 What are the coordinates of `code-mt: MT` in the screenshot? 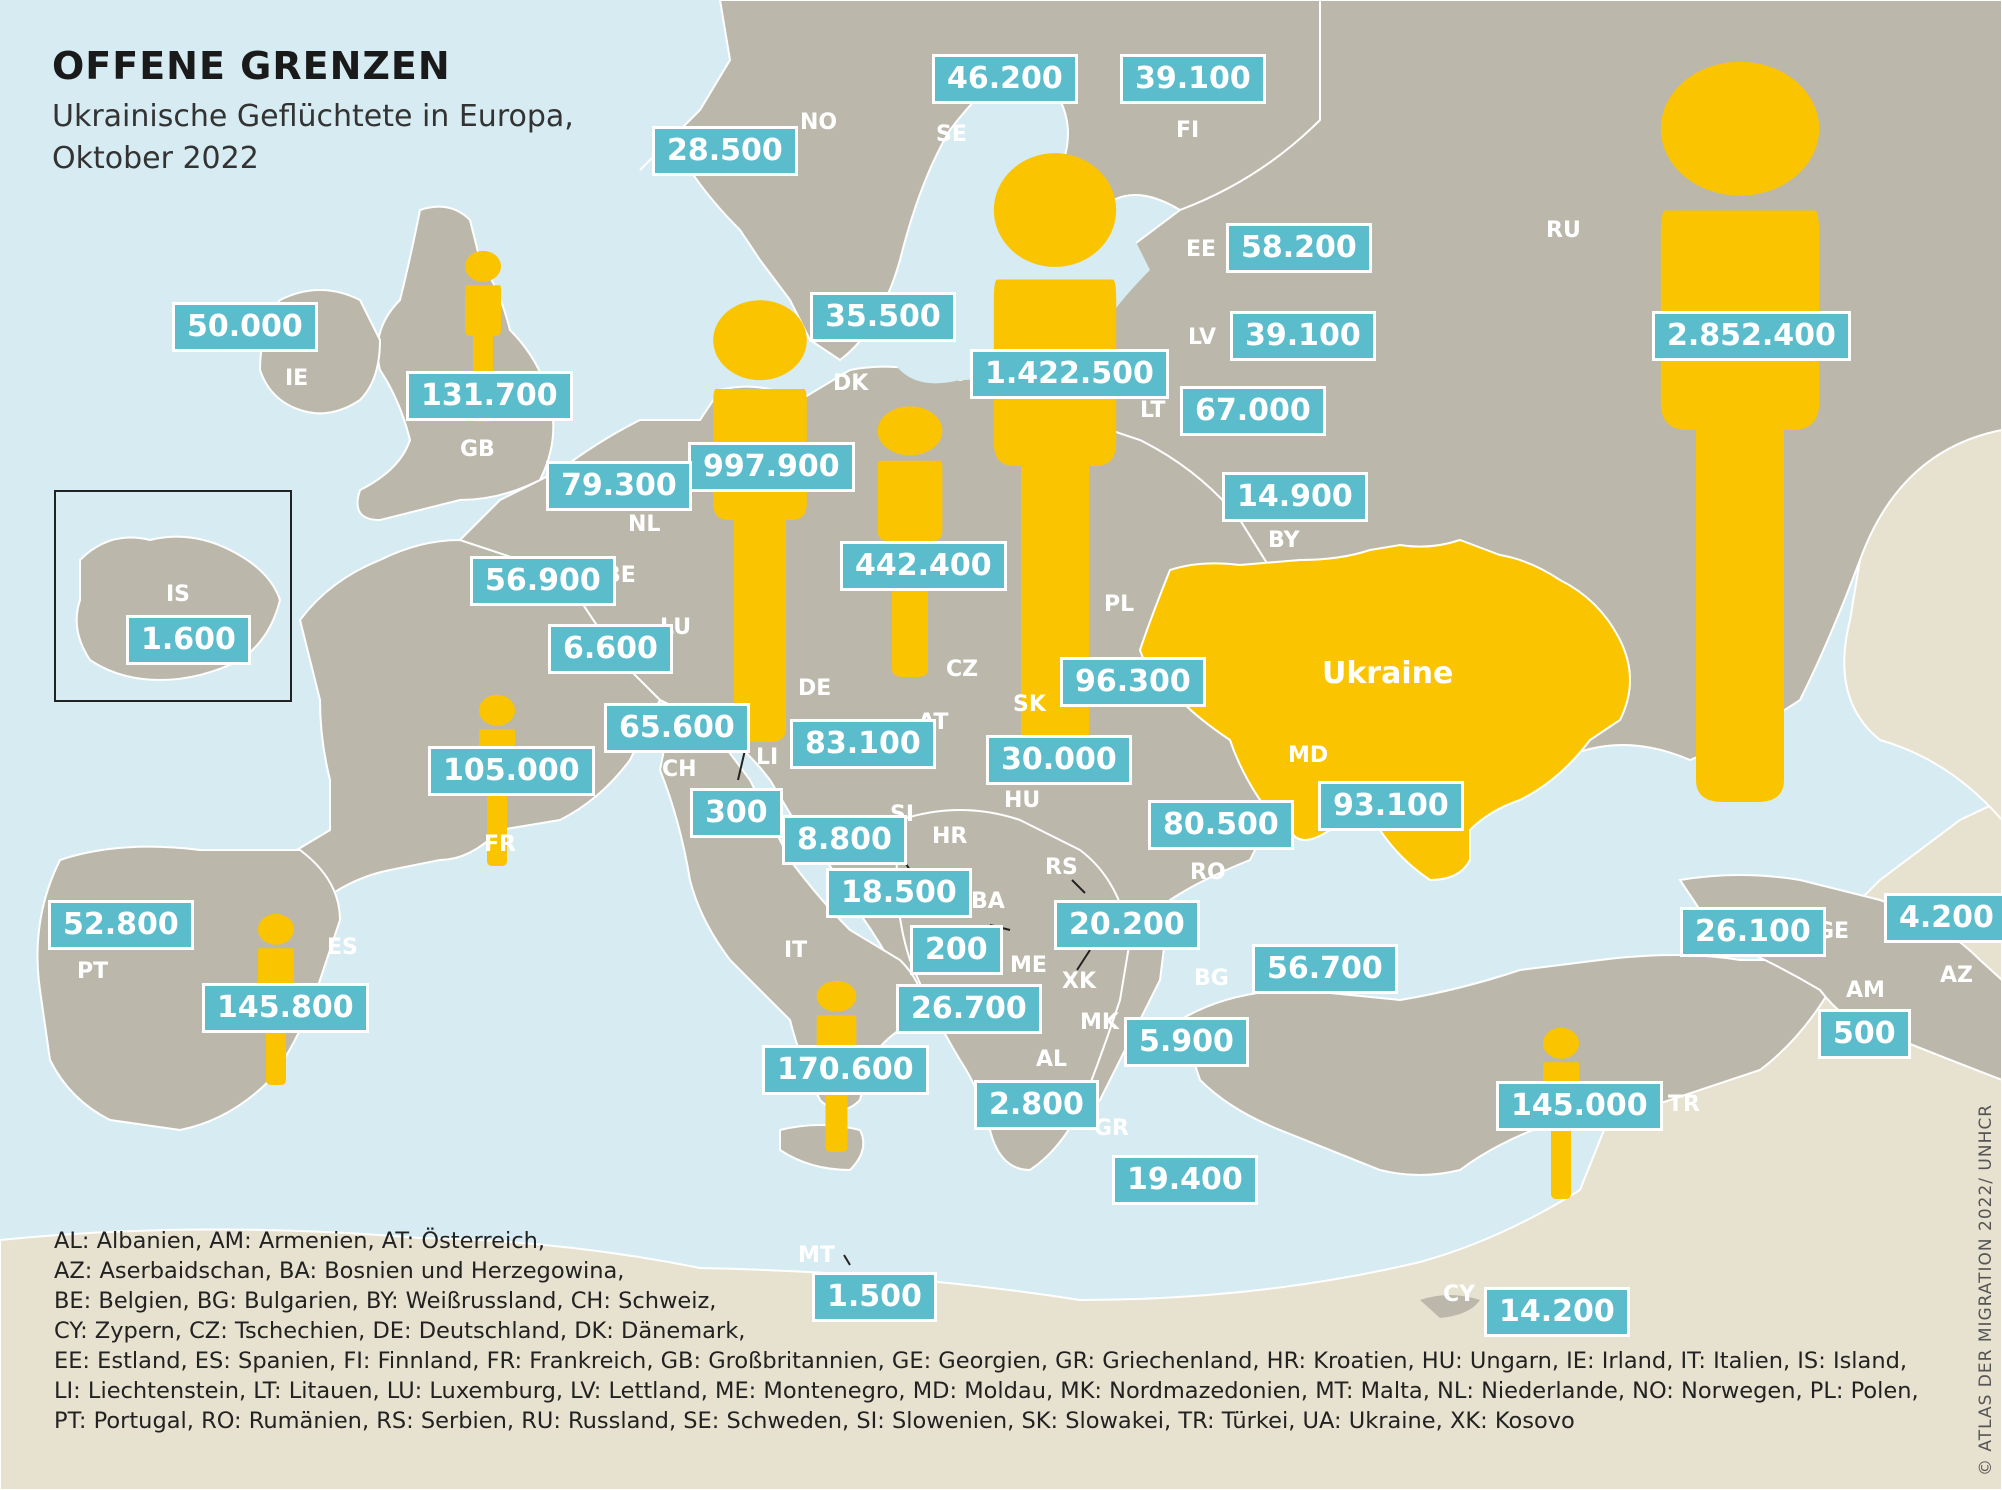 It's located at (816, 1255).